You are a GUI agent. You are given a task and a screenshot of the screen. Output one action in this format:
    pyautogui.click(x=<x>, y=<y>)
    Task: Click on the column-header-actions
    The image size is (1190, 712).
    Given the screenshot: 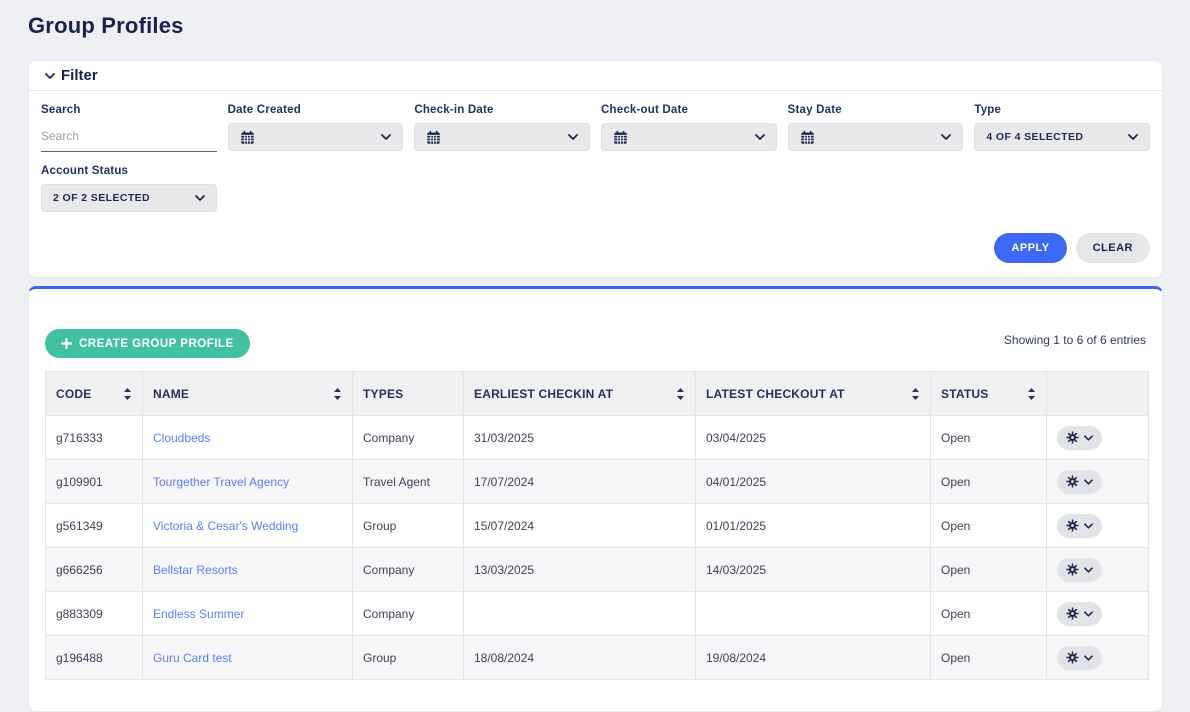 What is the action you would take?
    pyautogui.click(x=1097, y=393)
    